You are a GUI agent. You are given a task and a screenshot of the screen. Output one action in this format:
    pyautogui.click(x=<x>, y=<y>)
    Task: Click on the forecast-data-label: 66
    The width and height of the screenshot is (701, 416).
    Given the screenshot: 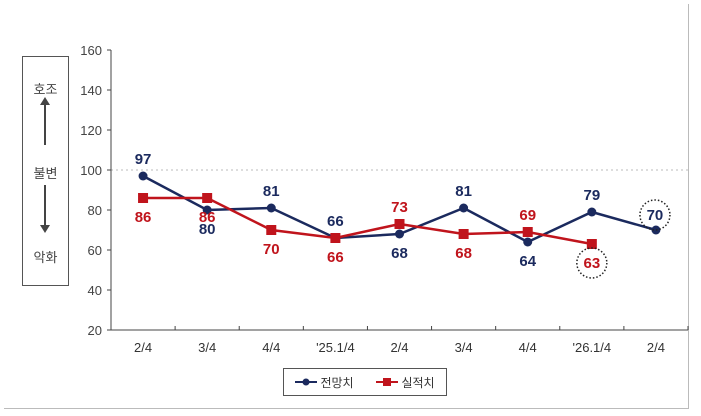 What is the action you would take?
    pyautogui.click(x=335, y=221)
    